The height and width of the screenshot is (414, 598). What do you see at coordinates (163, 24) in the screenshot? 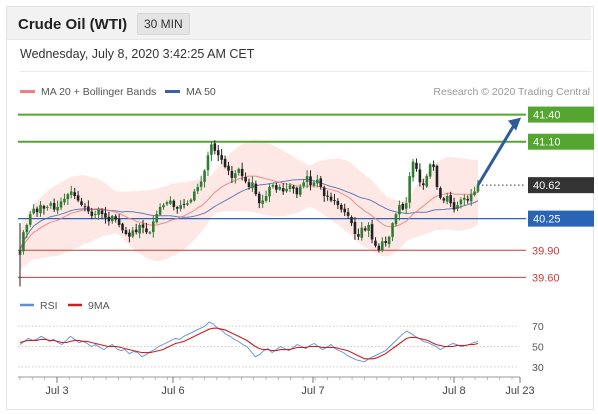
I see `timeframe-badge: 30 MIN` at bounding box center [163, 24].